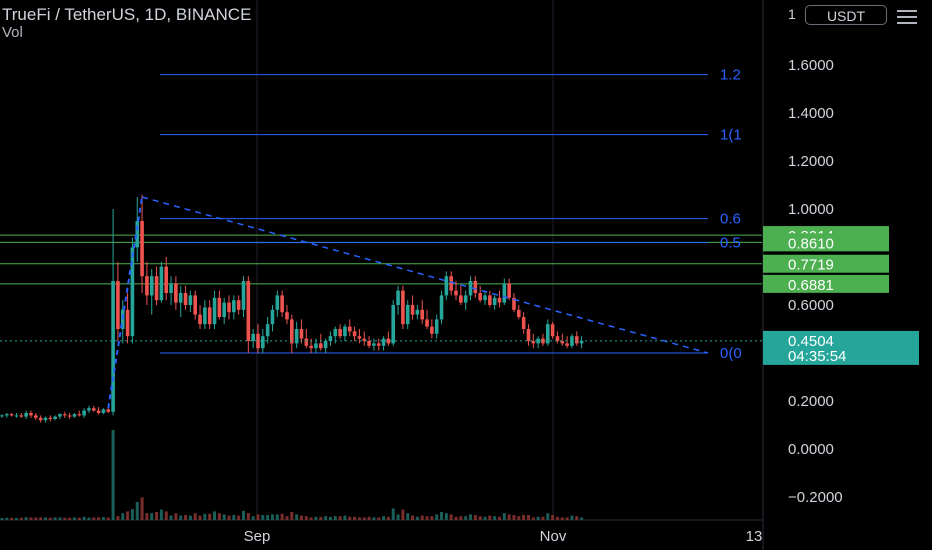 The width and height of the screenshot is (932, 550). I want to click on y-axis-tick-label: 1.0000, so click(811, 209).